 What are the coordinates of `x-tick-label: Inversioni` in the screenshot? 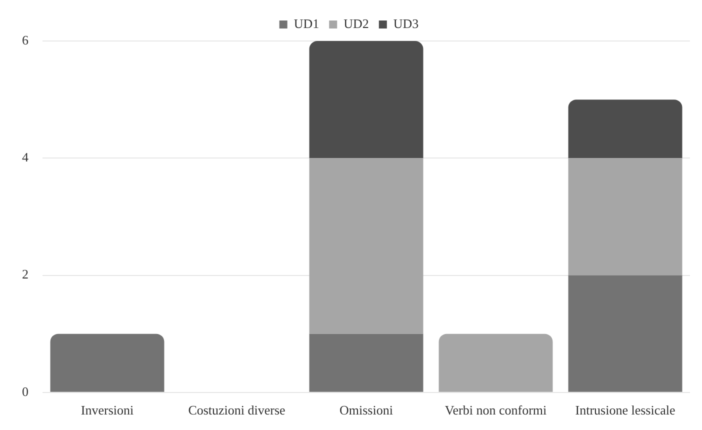 It's located at (107, 410).